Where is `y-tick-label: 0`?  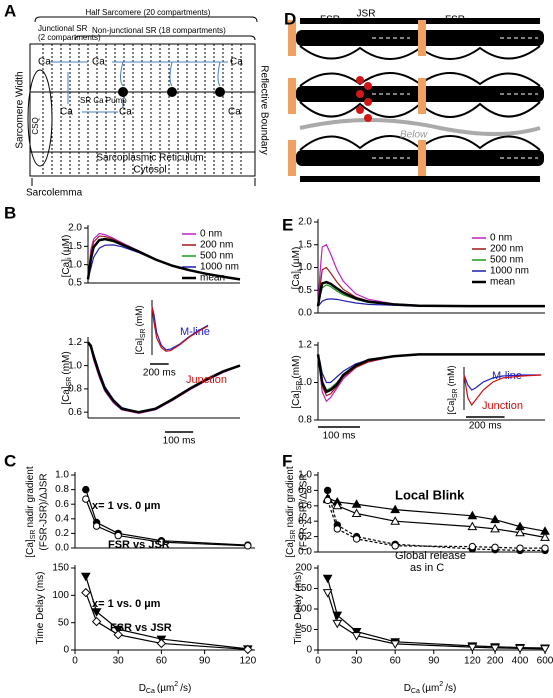 y-tick-label: 0 is located at coordinates (309, 650).